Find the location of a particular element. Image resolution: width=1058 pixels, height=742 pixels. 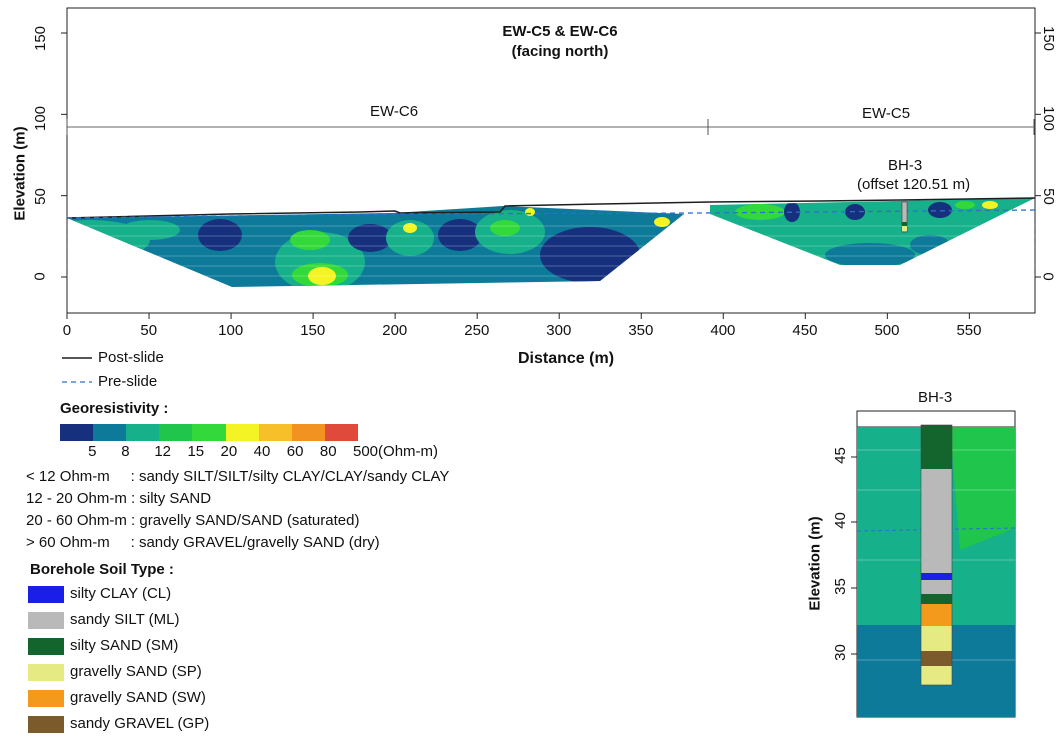

bh3-marker is located at coordinates (904, 217).